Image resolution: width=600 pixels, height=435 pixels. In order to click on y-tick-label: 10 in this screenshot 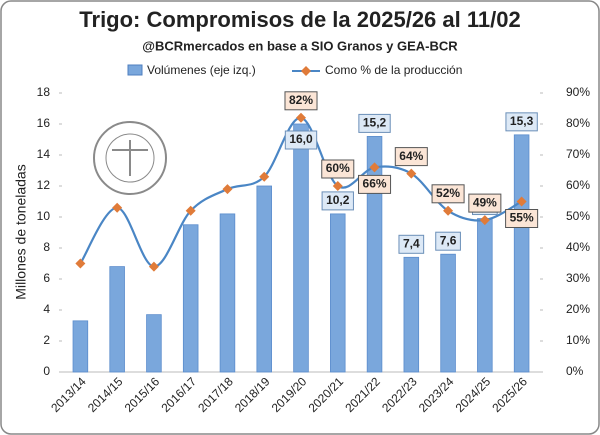, I will do `click(44, 216)`.